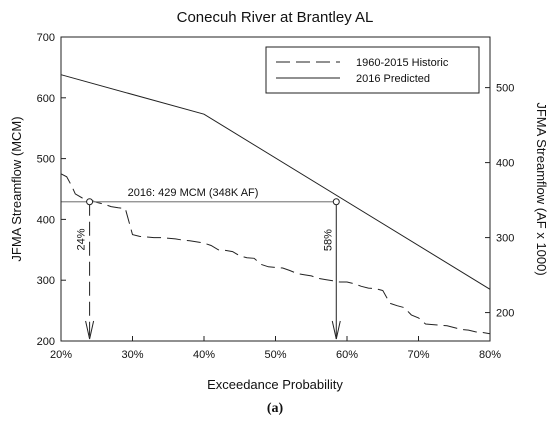 This screenshot has width=550, height=423. Describe the element at coordinates (82, 239) in the screenshot. I see `historic-probability-label: 24%` at that location.